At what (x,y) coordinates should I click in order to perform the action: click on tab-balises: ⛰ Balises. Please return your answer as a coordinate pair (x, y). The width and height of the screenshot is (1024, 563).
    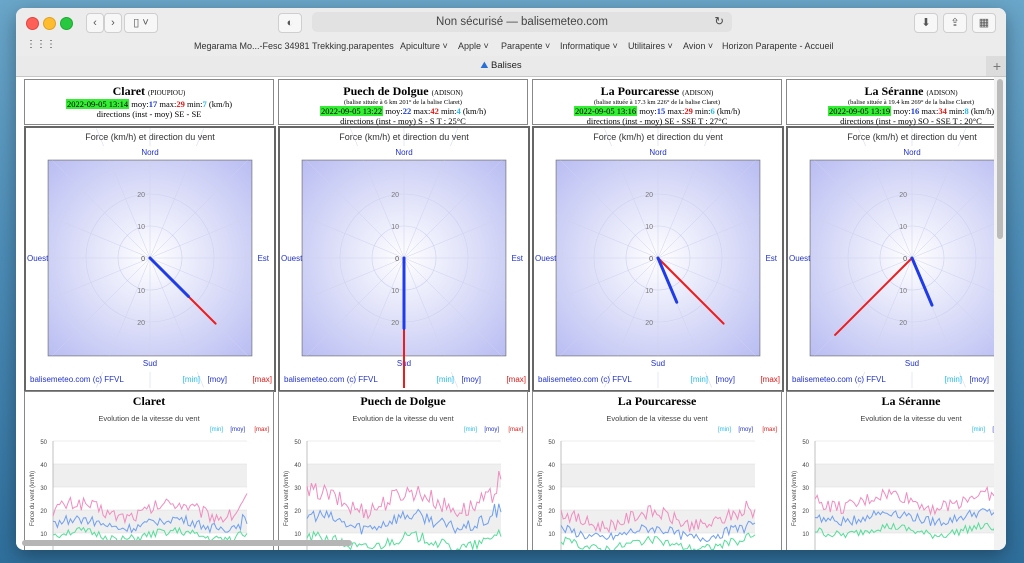
    Looking at the image, I should click on (501, 66).